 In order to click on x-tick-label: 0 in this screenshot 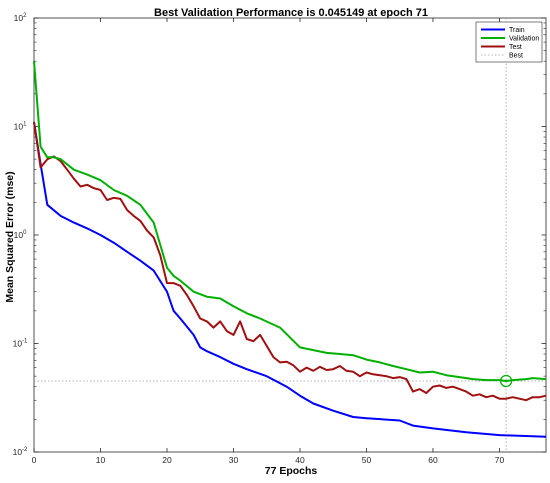, I will do `click(34, 460)`.